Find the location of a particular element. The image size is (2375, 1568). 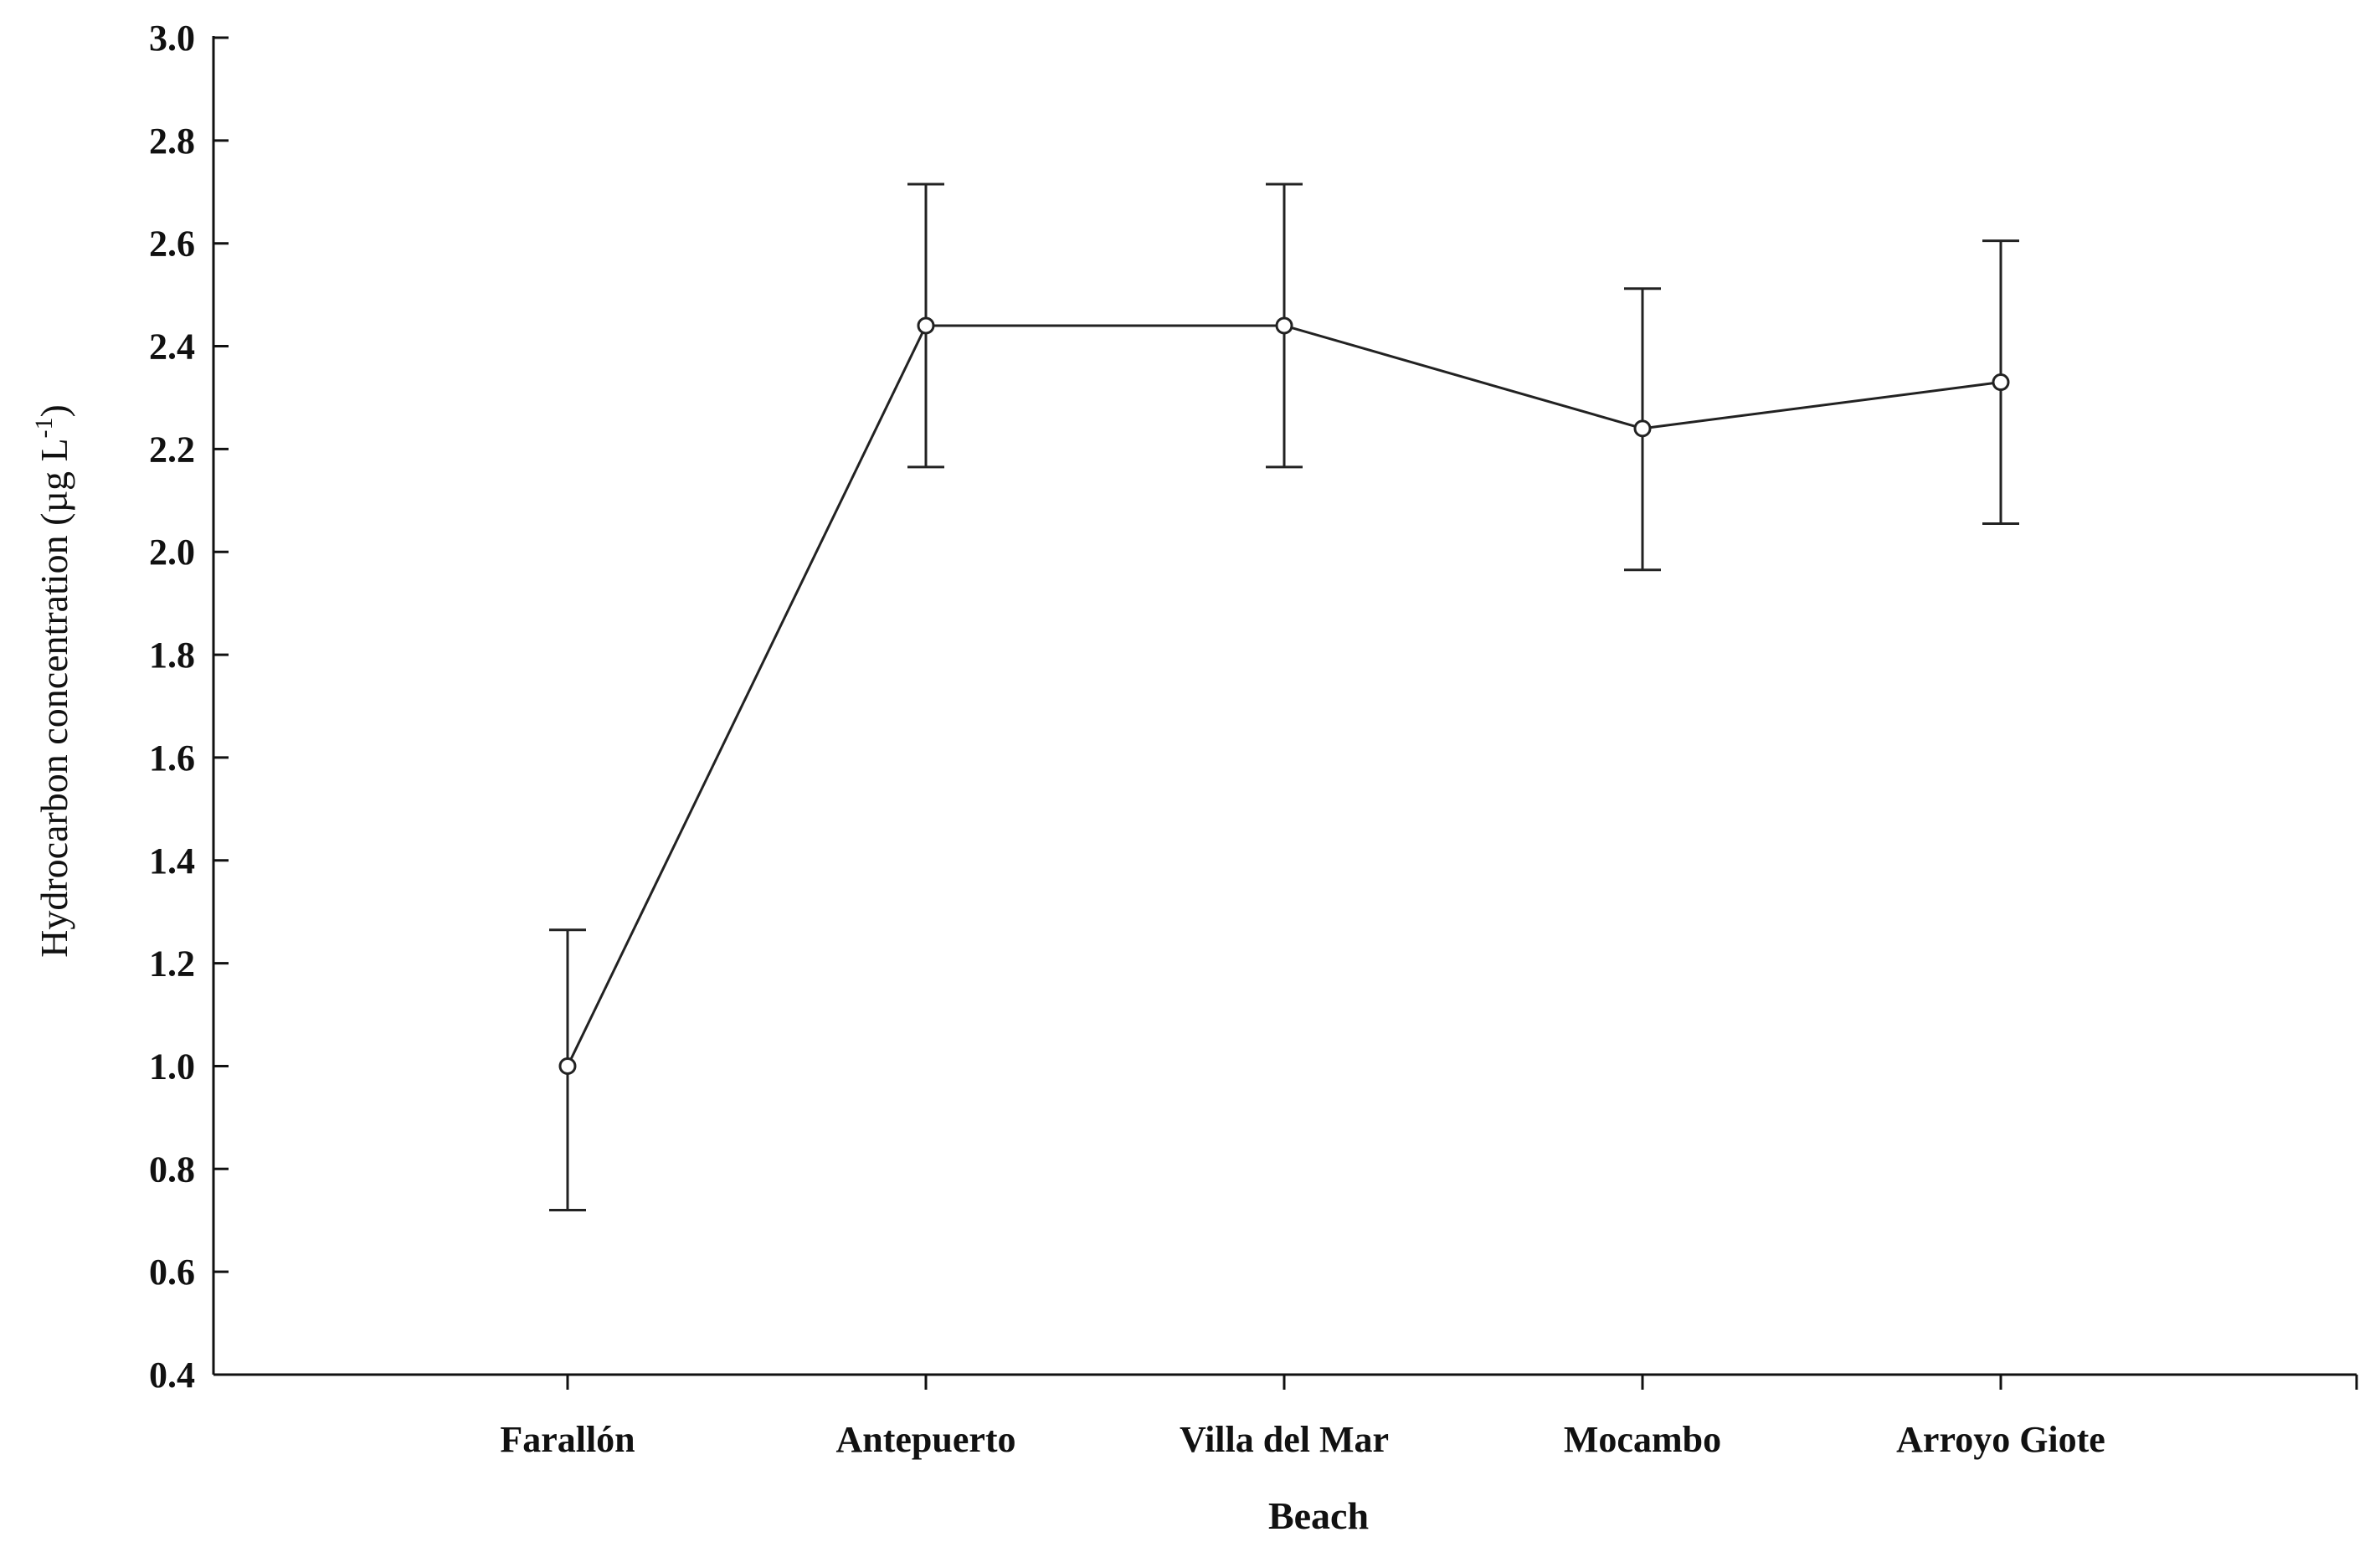

y-axis-title: Hydrocarbon concentration (µg L-1) is located at coordinates (52, 681).